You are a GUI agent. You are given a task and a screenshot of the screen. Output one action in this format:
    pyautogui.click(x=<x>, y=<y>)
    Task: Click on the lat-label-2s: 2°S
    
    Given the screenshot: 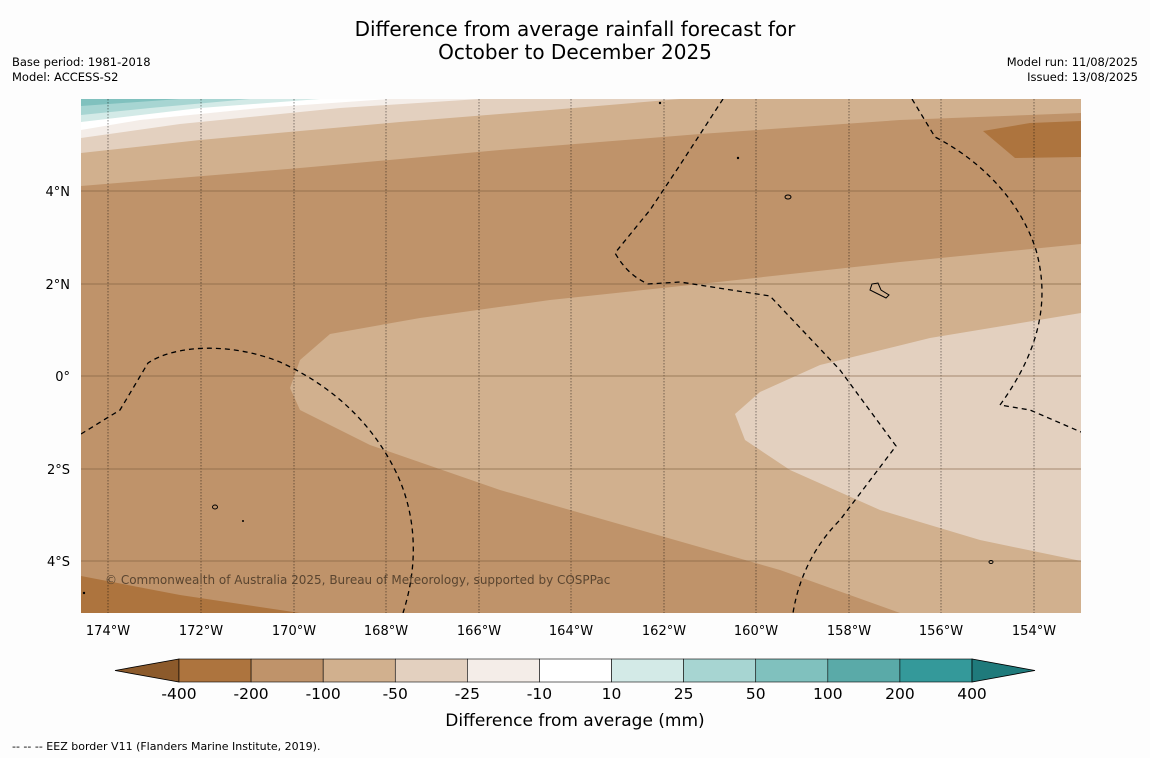 What is the action you would take?
    pyautogui.click(x=58, y=470)
    